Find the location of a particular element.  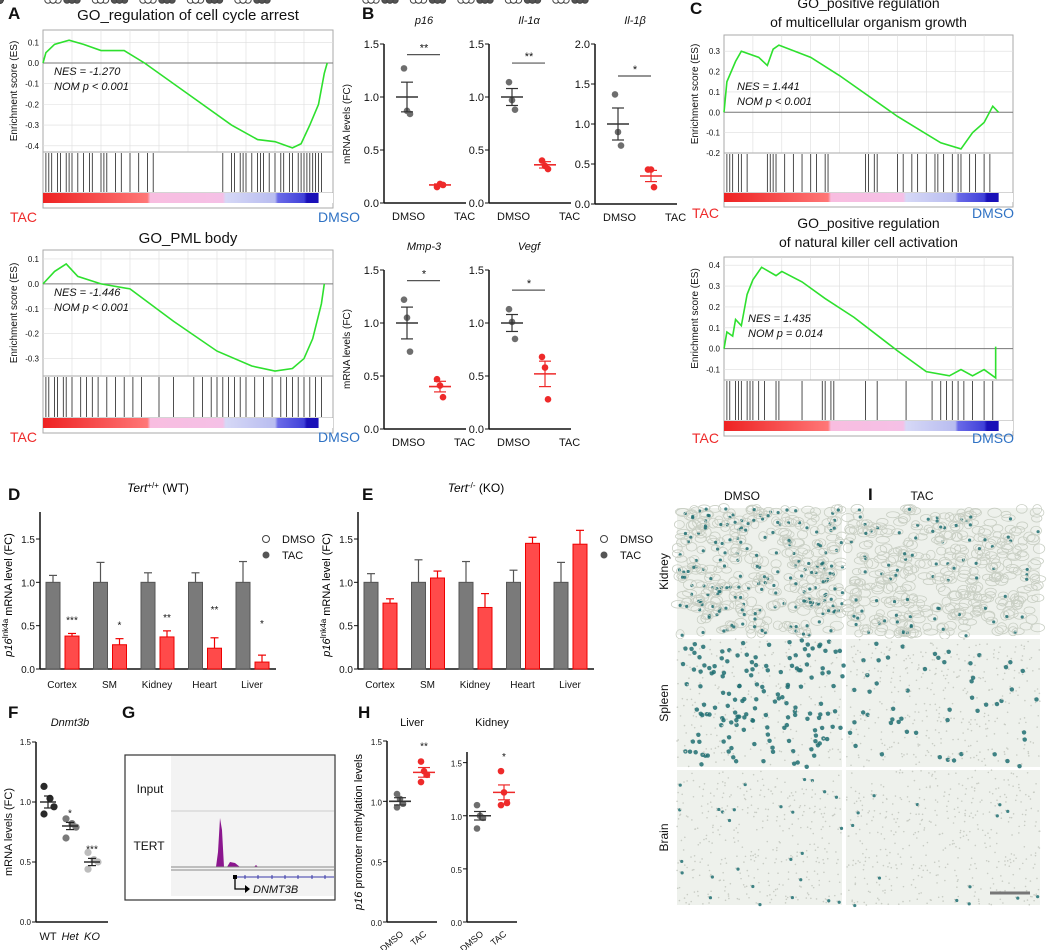

panel-label-H: H is located at coordinates (364, 712).